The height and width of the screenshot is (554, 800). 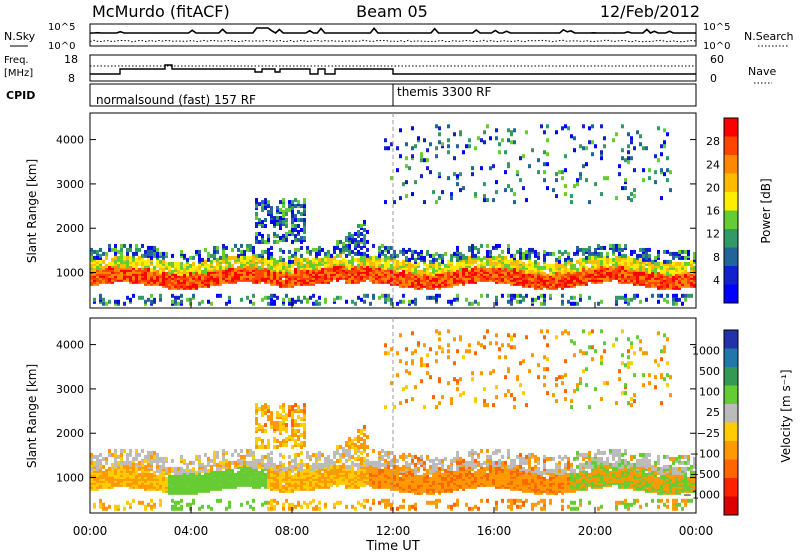 What do you see at coordinates (766, 210) in the screenshot?
I see `power-colorbar-label: Power [dB]` at bounding box center [766, 210].